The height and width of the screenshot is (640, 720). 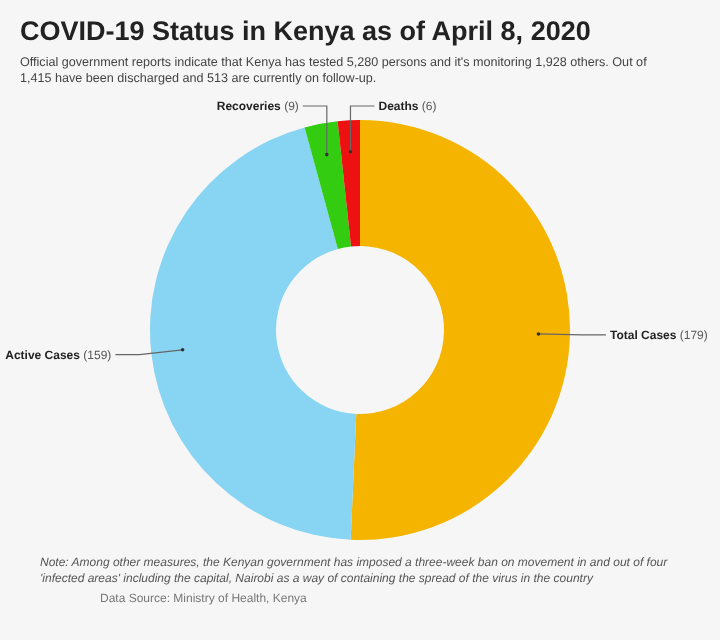 What do you see at coordinates (305, 31) in the screenshot?
I see `chart-title: COVID-19 Status in Kenya as of April 8, 2020` at bounding box center [305, 31].